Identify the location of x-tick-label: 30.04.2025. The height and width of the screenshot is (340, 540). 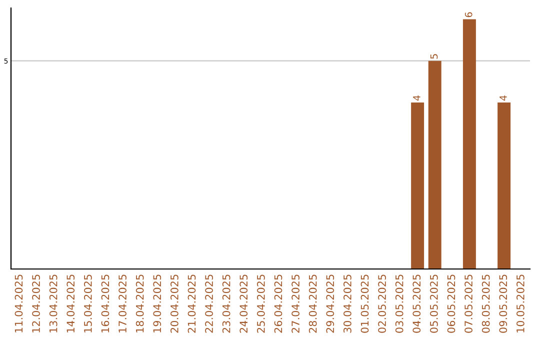
(347, 303).